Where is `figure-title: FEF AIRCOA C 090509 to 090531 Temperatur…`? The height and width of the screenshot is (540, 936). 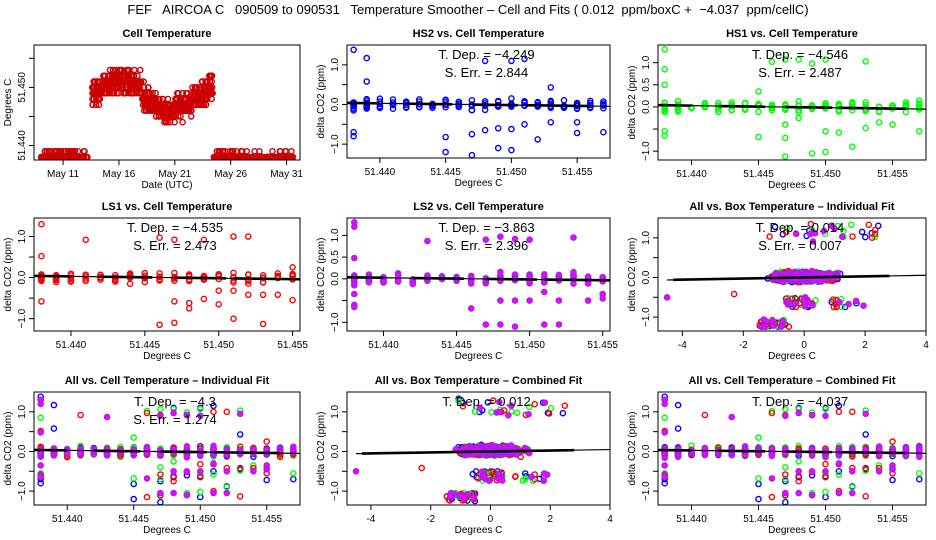
figure-title: FEF AIRCOA C 090509 to 090531 Temperatur… is located at coordinates (468, 9).